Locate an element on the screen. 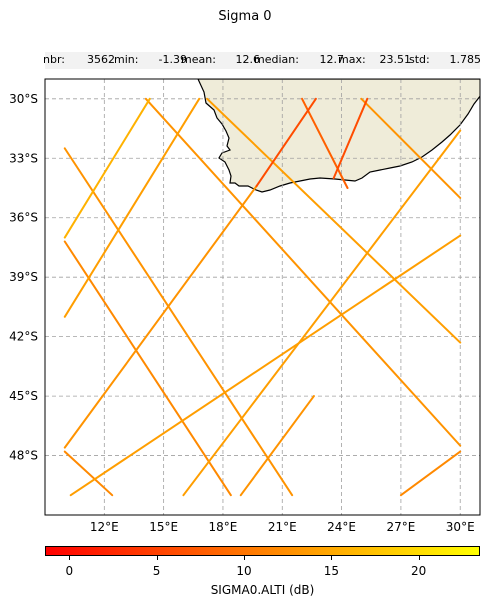 Image resolution: width=490 pixels, height=607 pixels. colorbar-tick-label: 20 is located at coordinates (419, 571).